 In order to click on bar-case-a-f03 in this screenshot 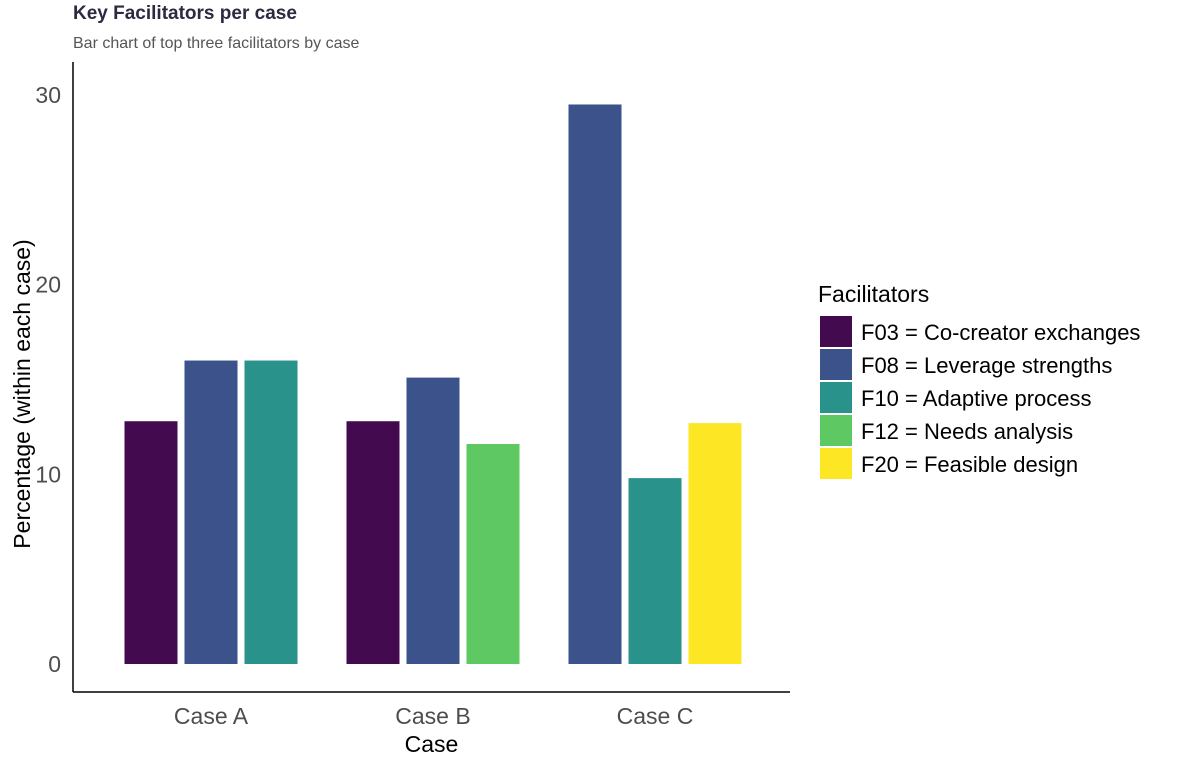, I will do `click(151, 542)`.